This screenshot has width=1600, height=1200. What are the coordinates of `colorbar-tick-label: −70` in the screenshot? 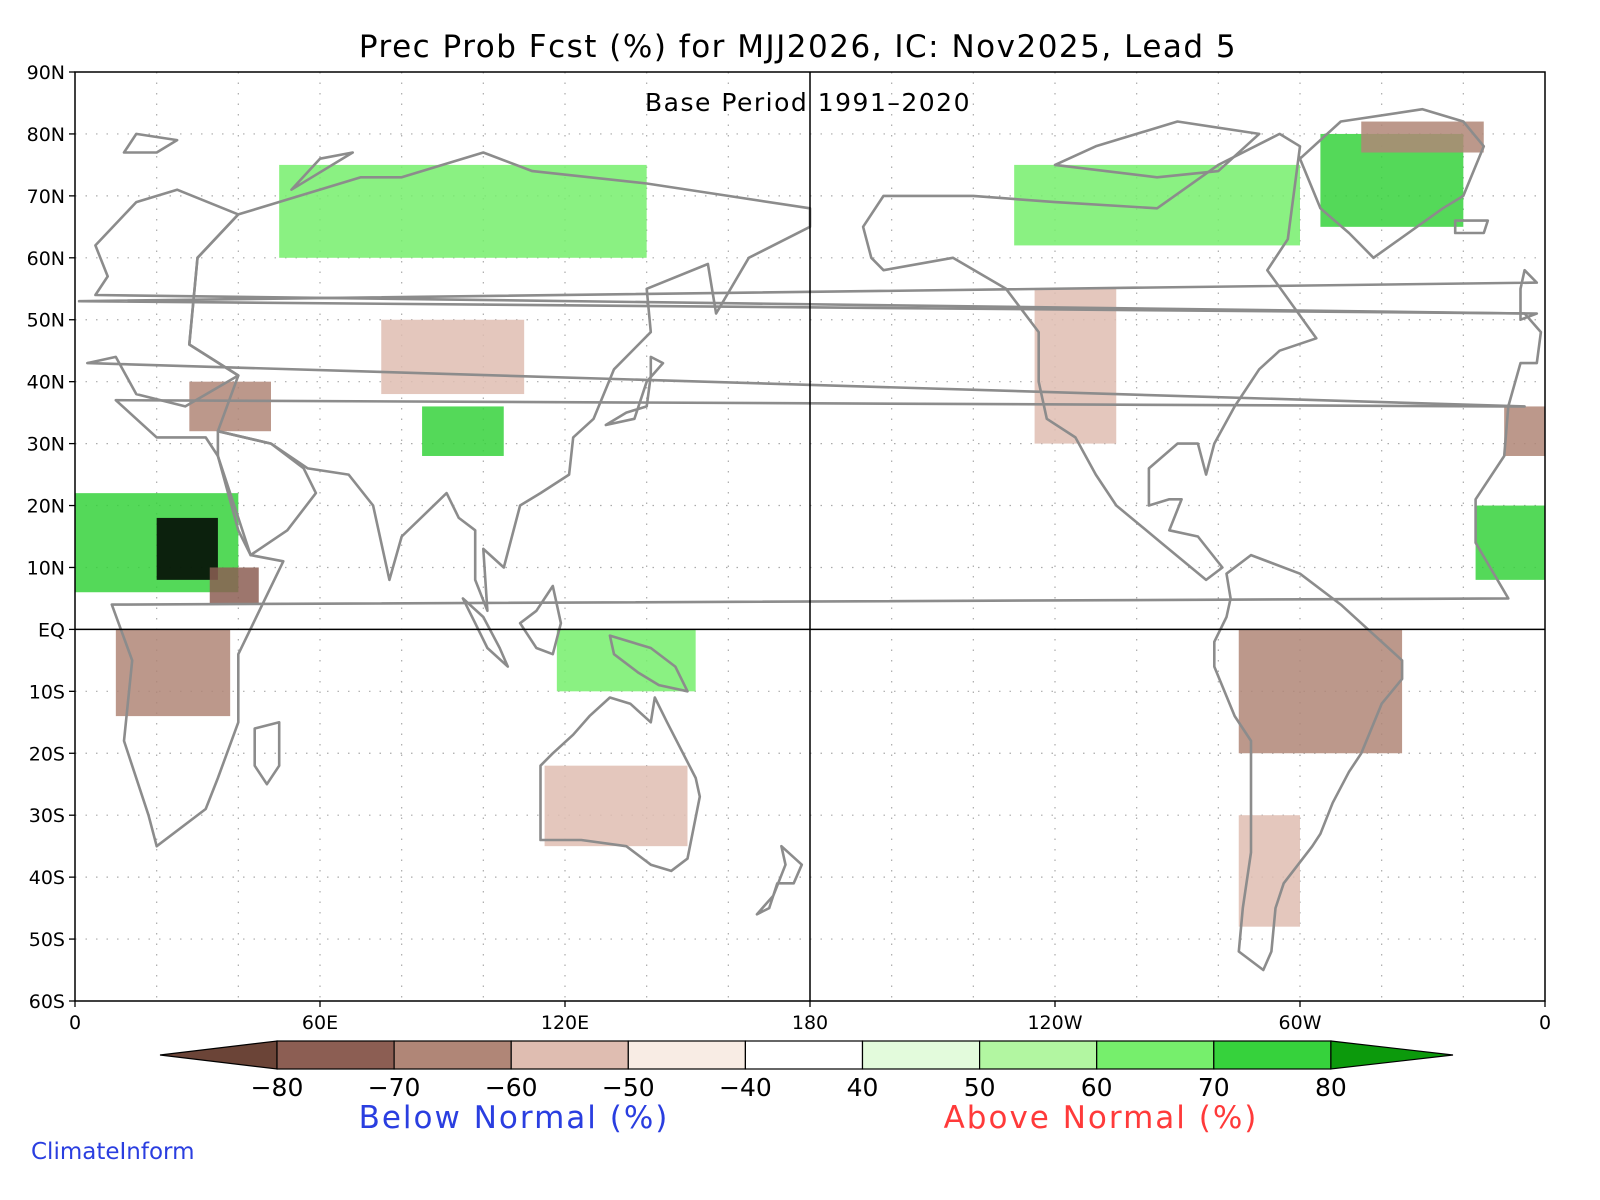 It's located at (394, 1087).